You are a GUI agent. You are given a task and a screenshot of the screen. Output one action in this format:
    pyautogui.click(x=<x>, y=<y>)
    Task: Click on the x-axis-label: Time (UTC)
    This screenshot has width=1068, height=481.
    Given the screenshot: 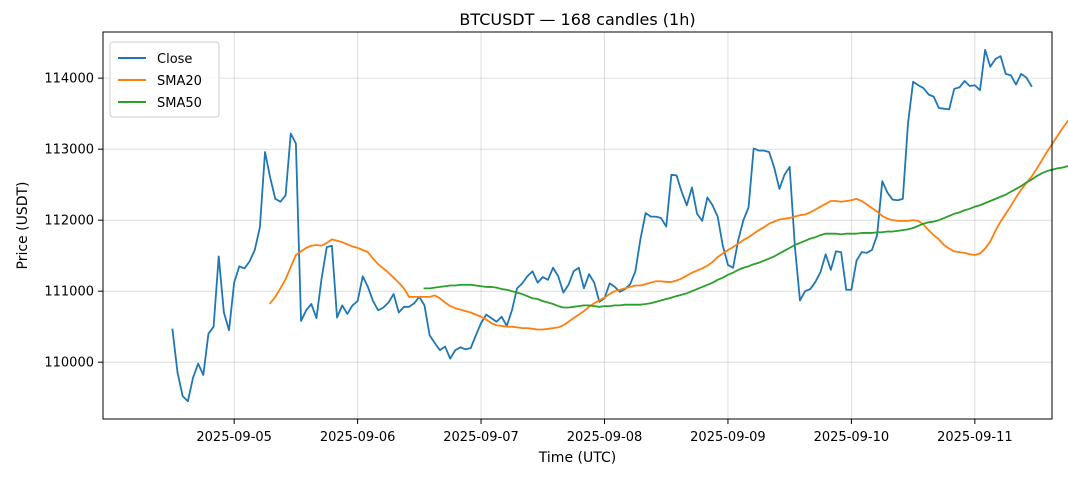 What is the action you would take?
    pyautogui.click(x=577, y=458)
    